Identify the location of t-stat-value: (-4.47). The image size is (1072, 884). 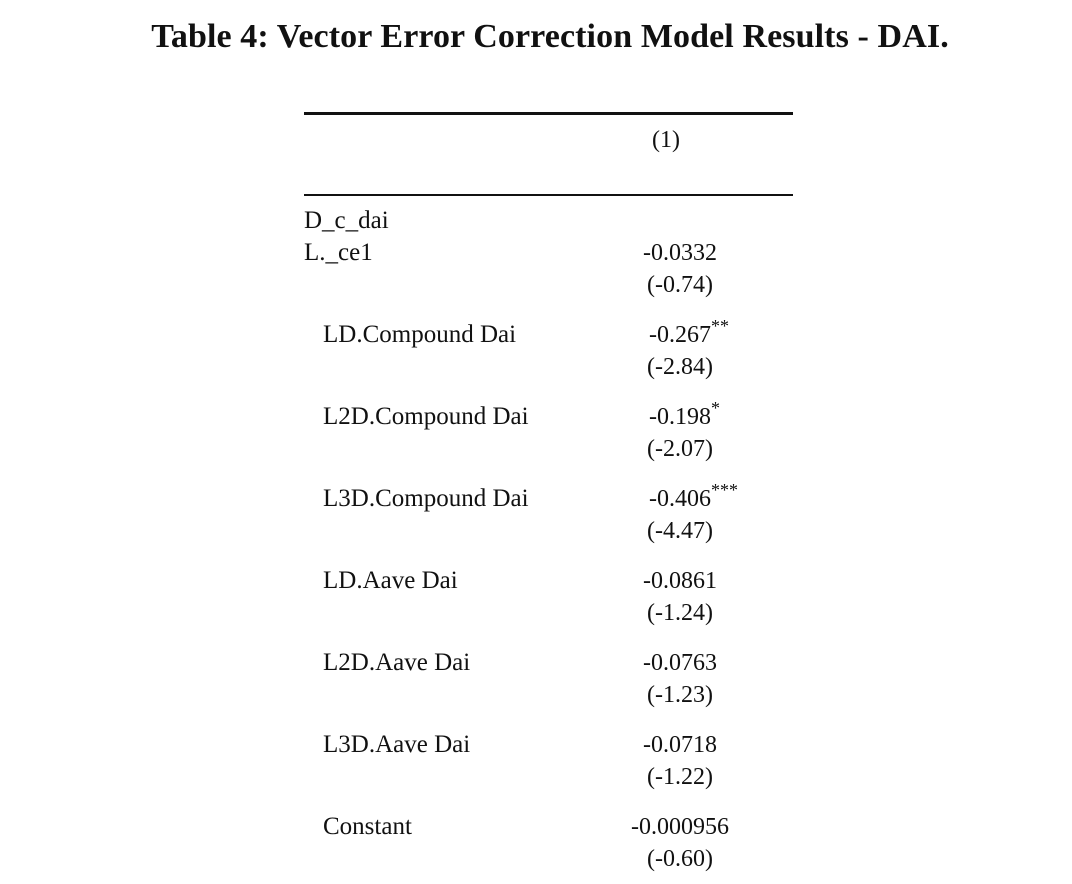
(680, 531).